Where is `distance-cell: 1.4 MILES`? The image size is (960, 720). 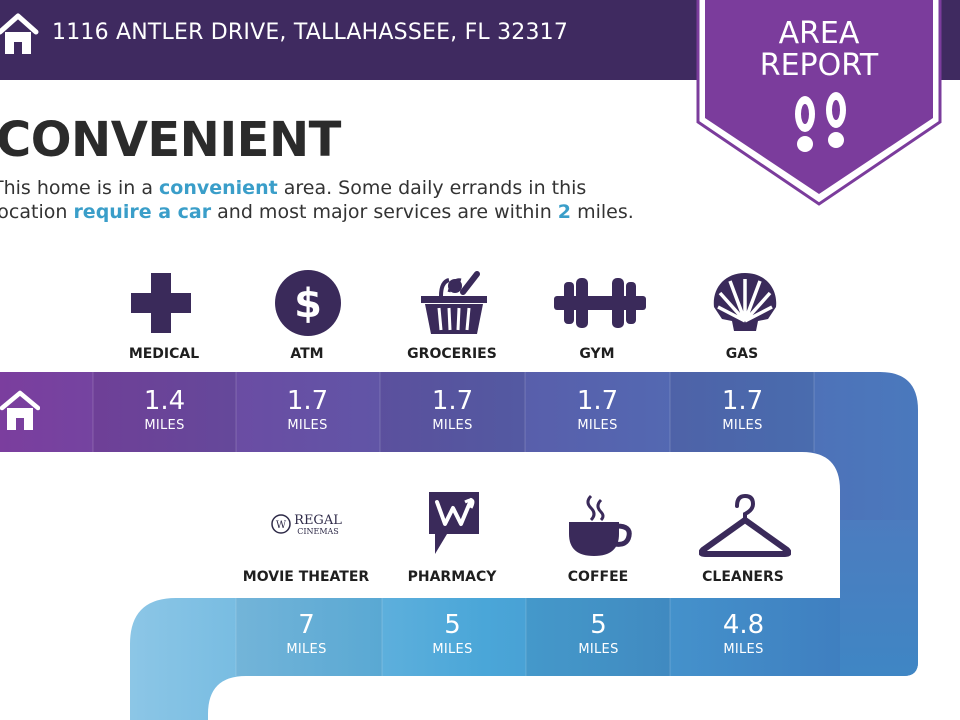 distance-cell: 1.4 MILES is located at coordinates (164, 413).